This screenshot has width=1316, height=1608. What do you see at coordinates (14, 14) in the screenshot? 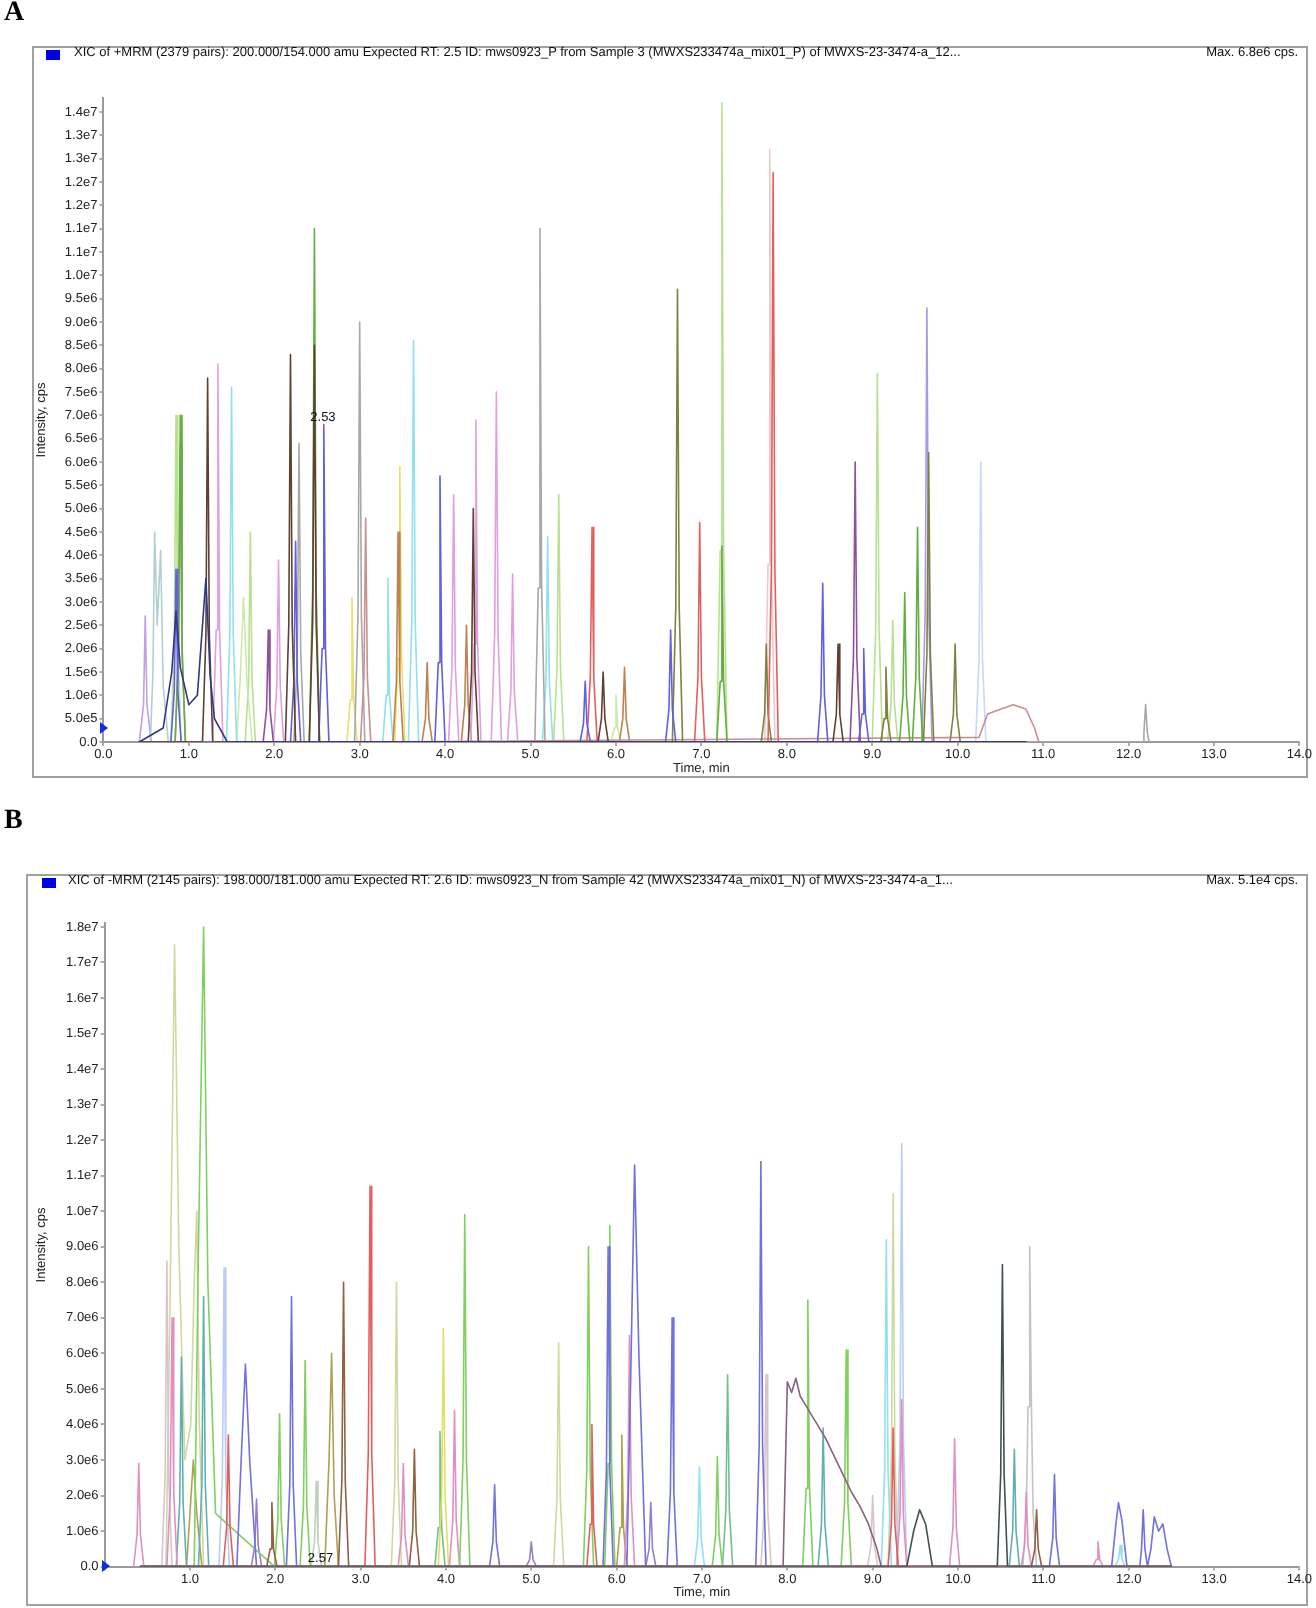
I see `text: A` at bounding box center [14, 14].